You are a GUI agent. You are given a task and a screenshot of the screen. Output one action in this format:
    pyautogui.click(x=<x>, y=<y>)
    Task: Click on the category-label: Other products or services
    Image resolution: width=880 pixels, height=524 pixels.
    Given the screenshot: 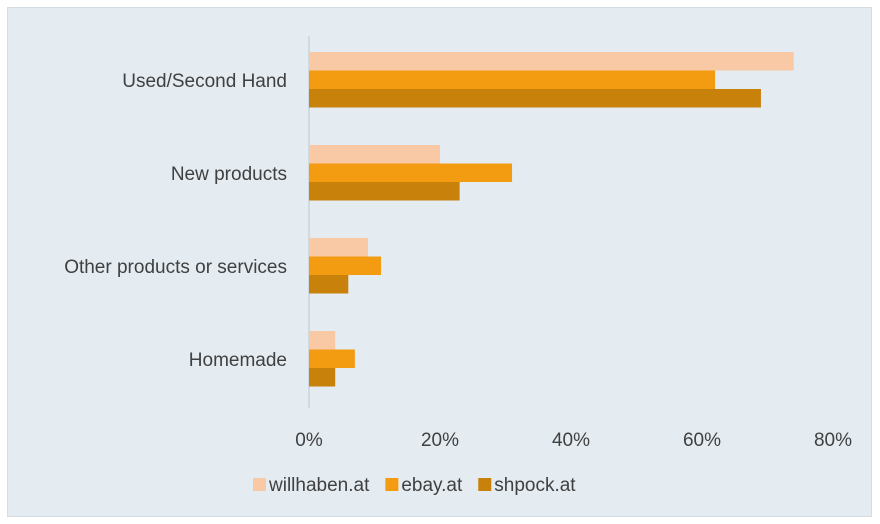 What is the action you would take?
    pyautogui.click(x=175, y=267)
    